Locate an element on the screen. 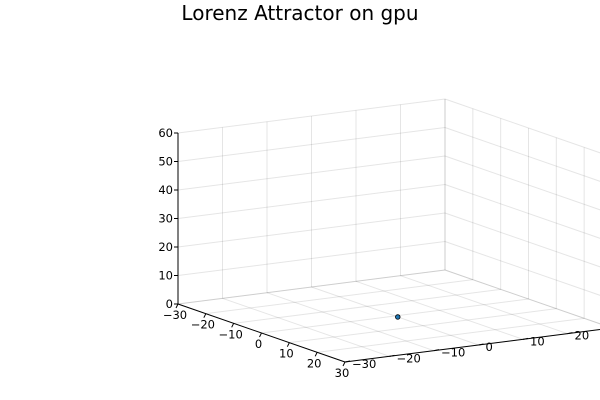 This screenshot has width=600, height=400. y-tick-label: 0 is located at coordinates (489, 347).